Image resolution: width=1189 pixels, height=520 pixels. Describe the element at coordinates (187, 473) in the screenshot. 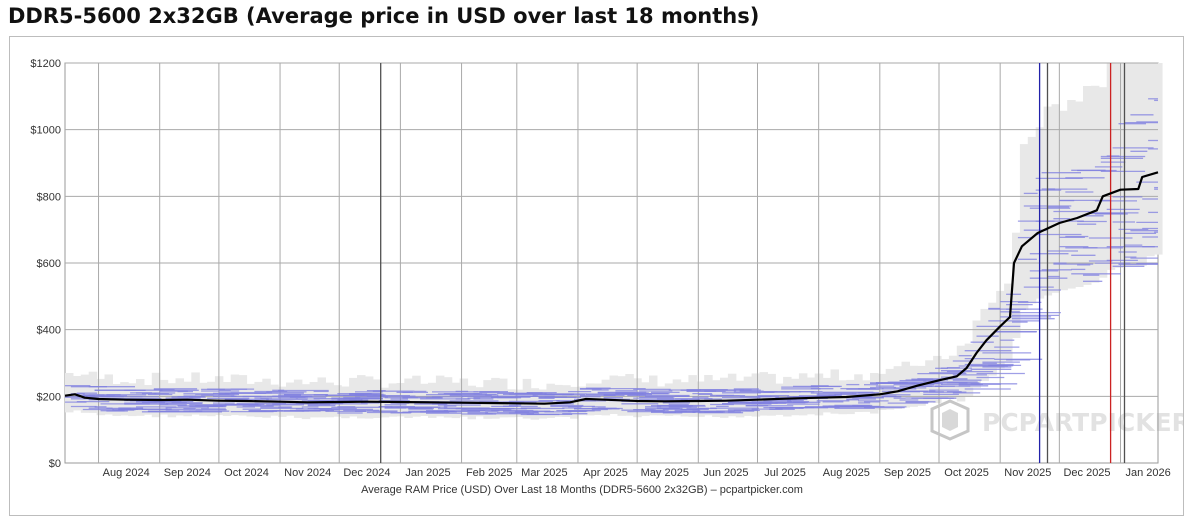

I see `x-tick-label: Sep 2024` at that location.